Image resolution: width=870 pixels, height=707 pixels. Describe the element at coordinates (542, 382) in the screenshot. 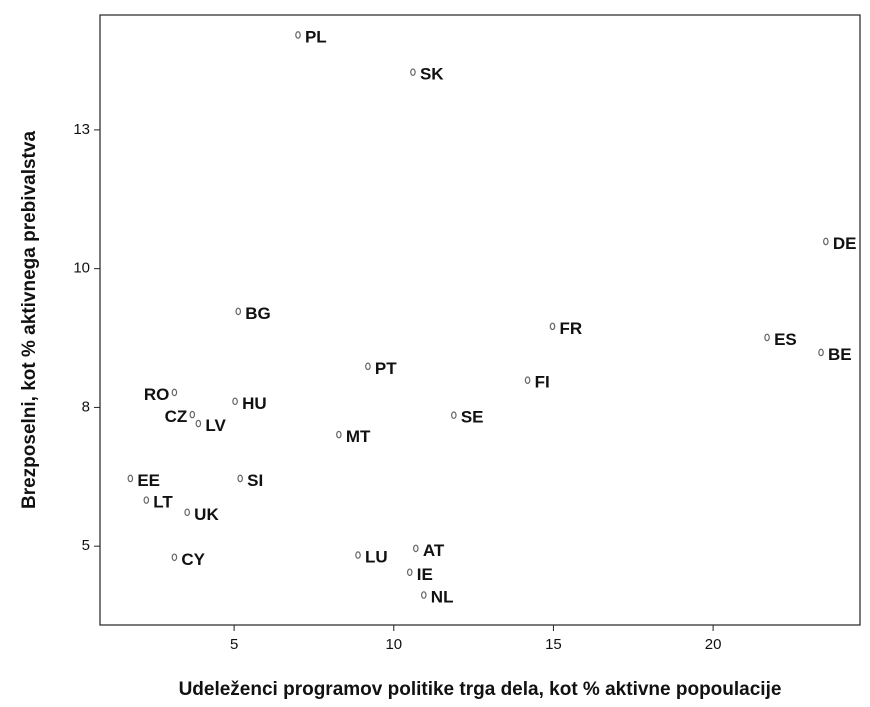

I see `point-label: FI` at that location.